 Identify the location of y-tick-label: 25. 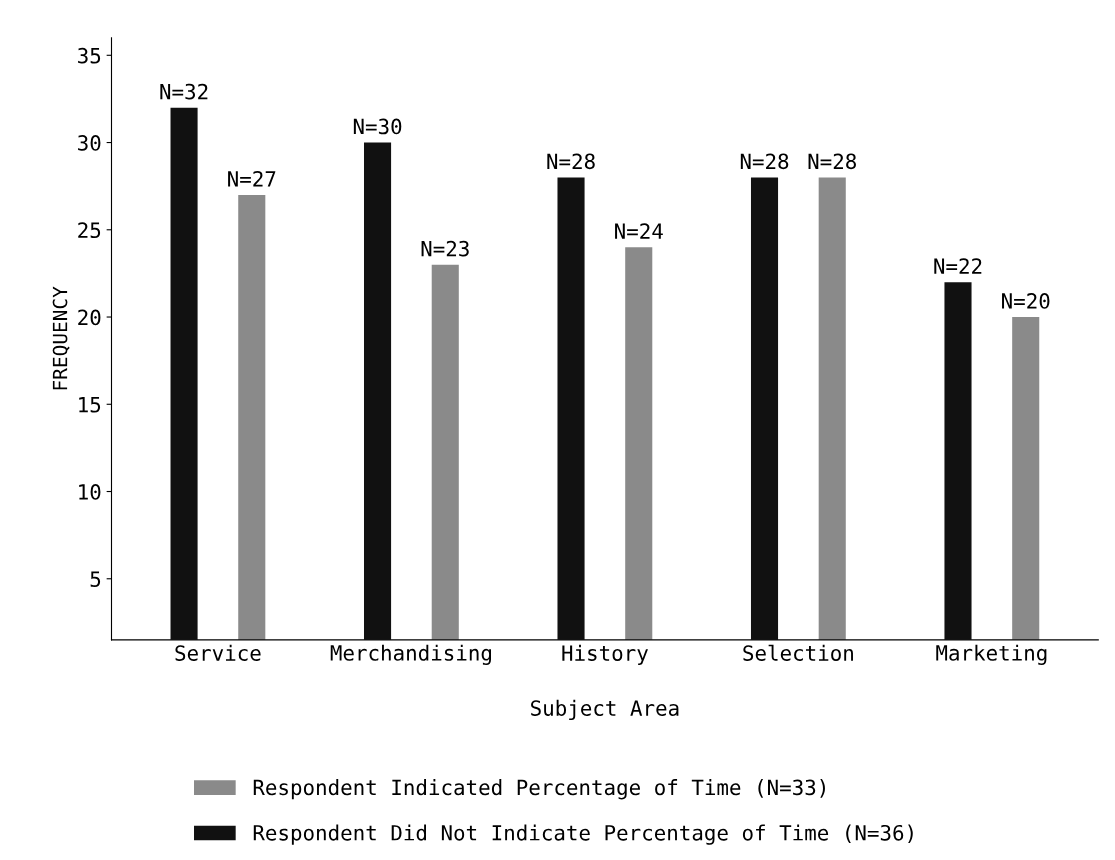
(89, 230).